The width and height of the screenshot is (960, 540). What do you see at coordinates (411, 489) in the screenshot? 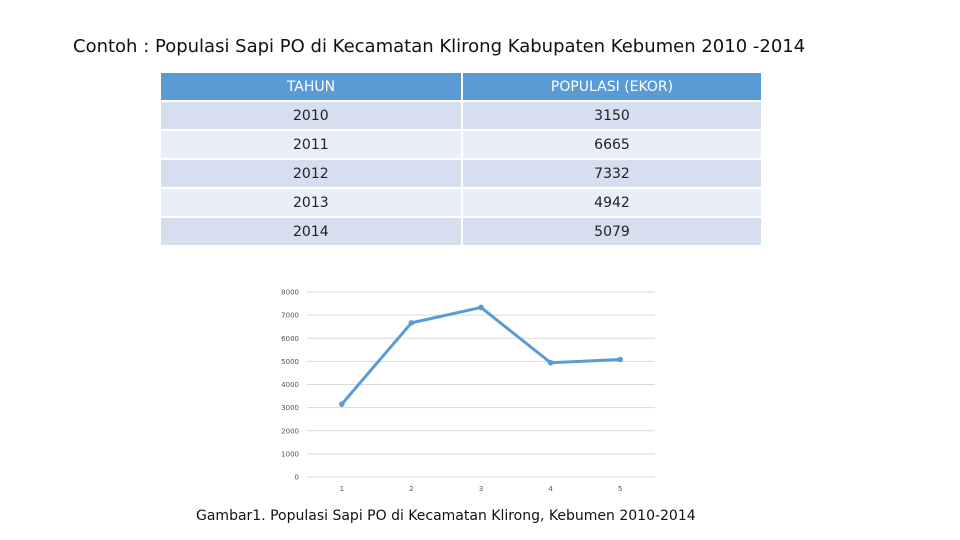
I see `x-tick-label: 2` at bounding box center [411, 489].